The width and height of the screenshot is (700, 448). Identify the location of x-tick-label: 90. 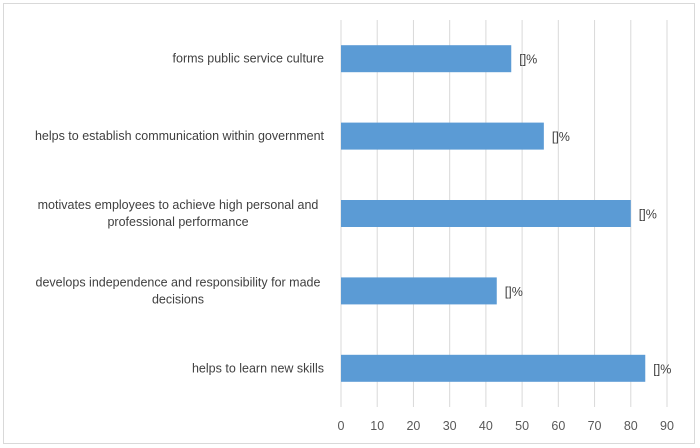
(667, 426).